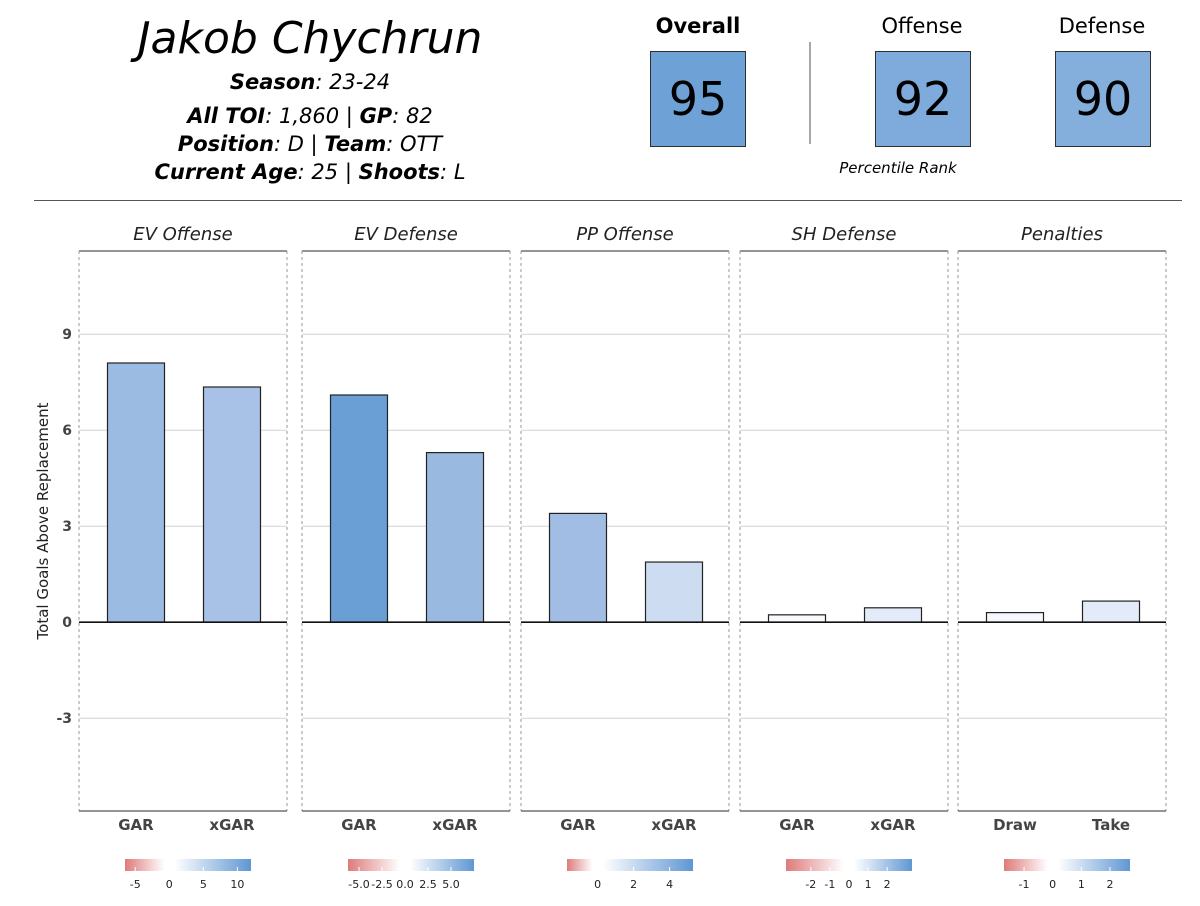 The height and width of the screenshot is (906, 1200). What do you see at coordinates (359, 508) in the screenshot?
I see `bar-ev-defense-gar` at bounding box center [359, 508].